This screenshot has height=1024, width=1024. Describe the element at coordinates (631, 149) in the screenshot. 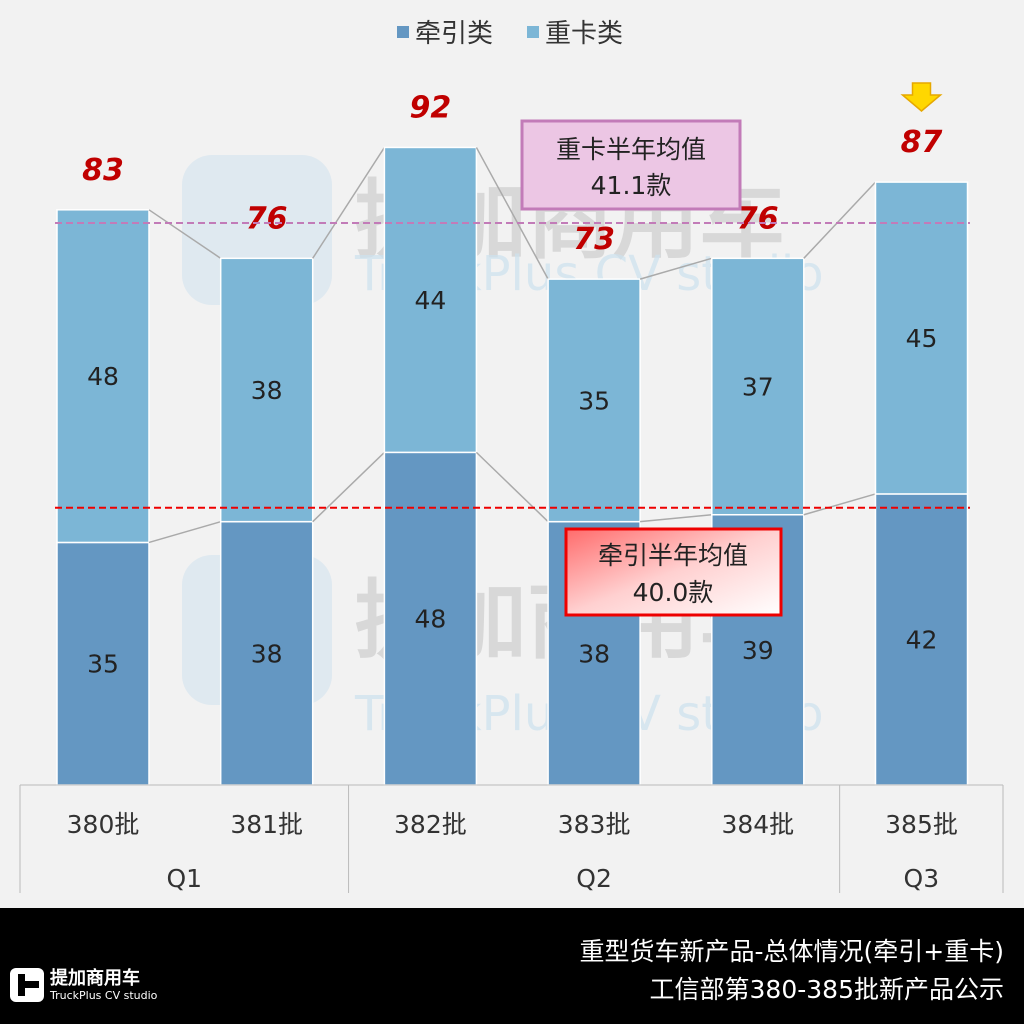

I see `heavy-truck-average-title: 重卡半年均值` at that location.